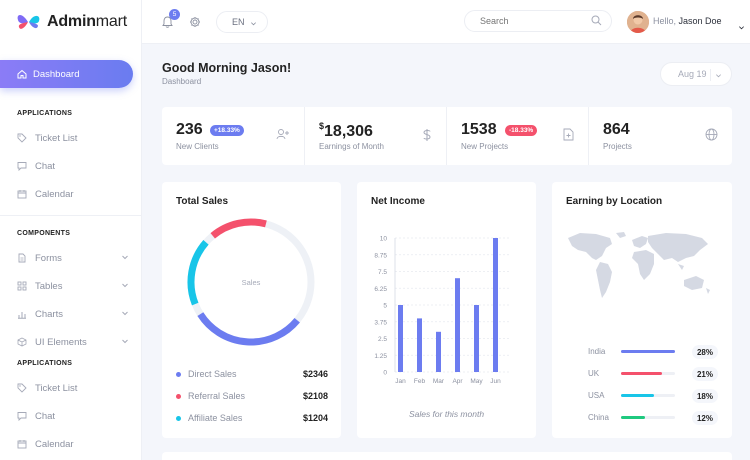  Describe the element at coordinates (56, 388) in the screenshot. I see `sidebar-item-label: Ticket List` at that location.